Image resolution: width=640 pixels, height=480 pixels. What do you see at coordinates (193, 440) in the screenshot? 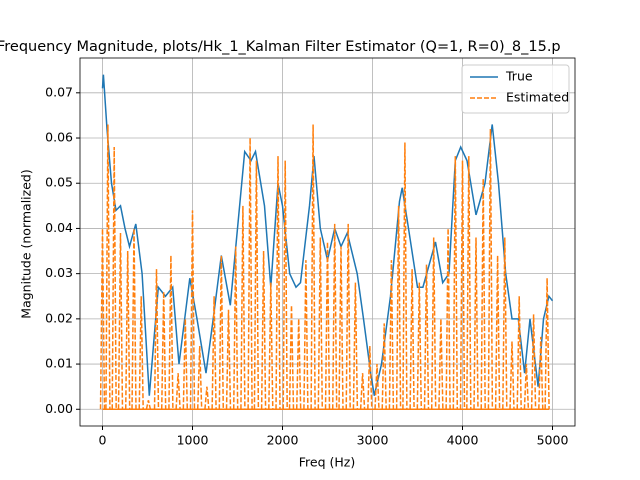
I see `x-tick-label: 1000` at bounding box center [193, 440].